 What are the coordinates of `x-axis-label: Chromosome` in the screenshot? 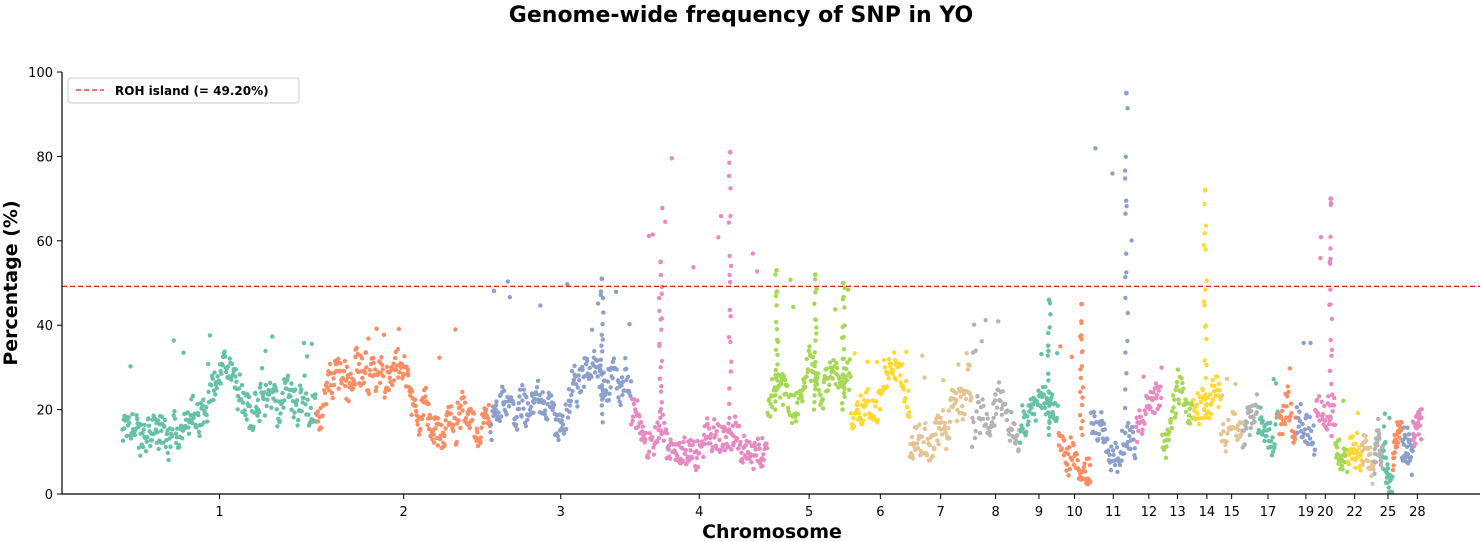 It's located at (772, 531).